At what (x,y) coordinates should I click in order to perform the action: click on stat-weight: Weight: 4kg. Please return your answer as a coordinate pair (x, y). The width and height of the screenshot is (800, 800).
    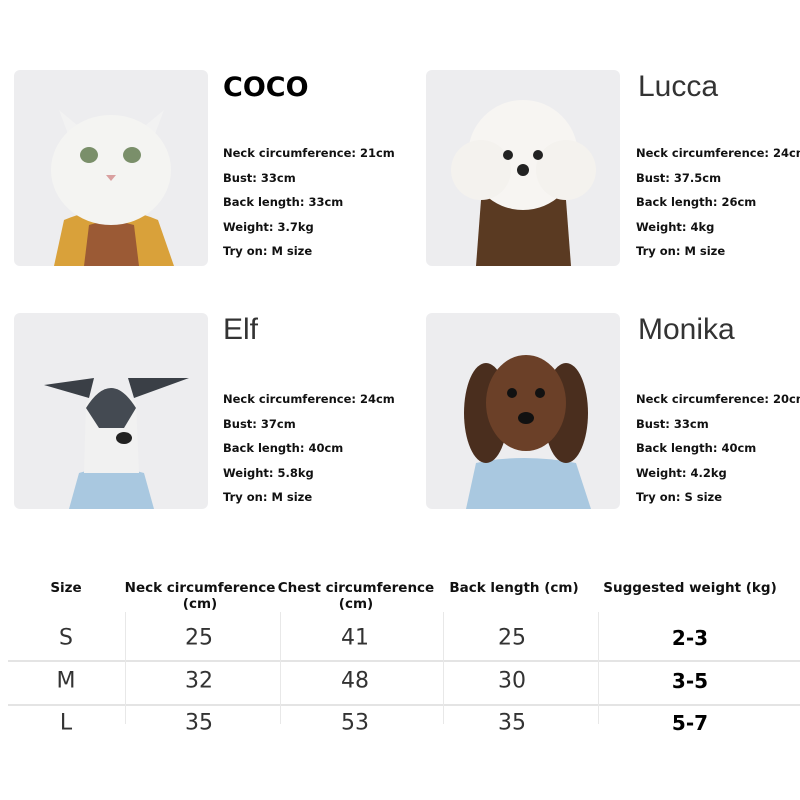
    Looking at the image, I should click on (675, 226).